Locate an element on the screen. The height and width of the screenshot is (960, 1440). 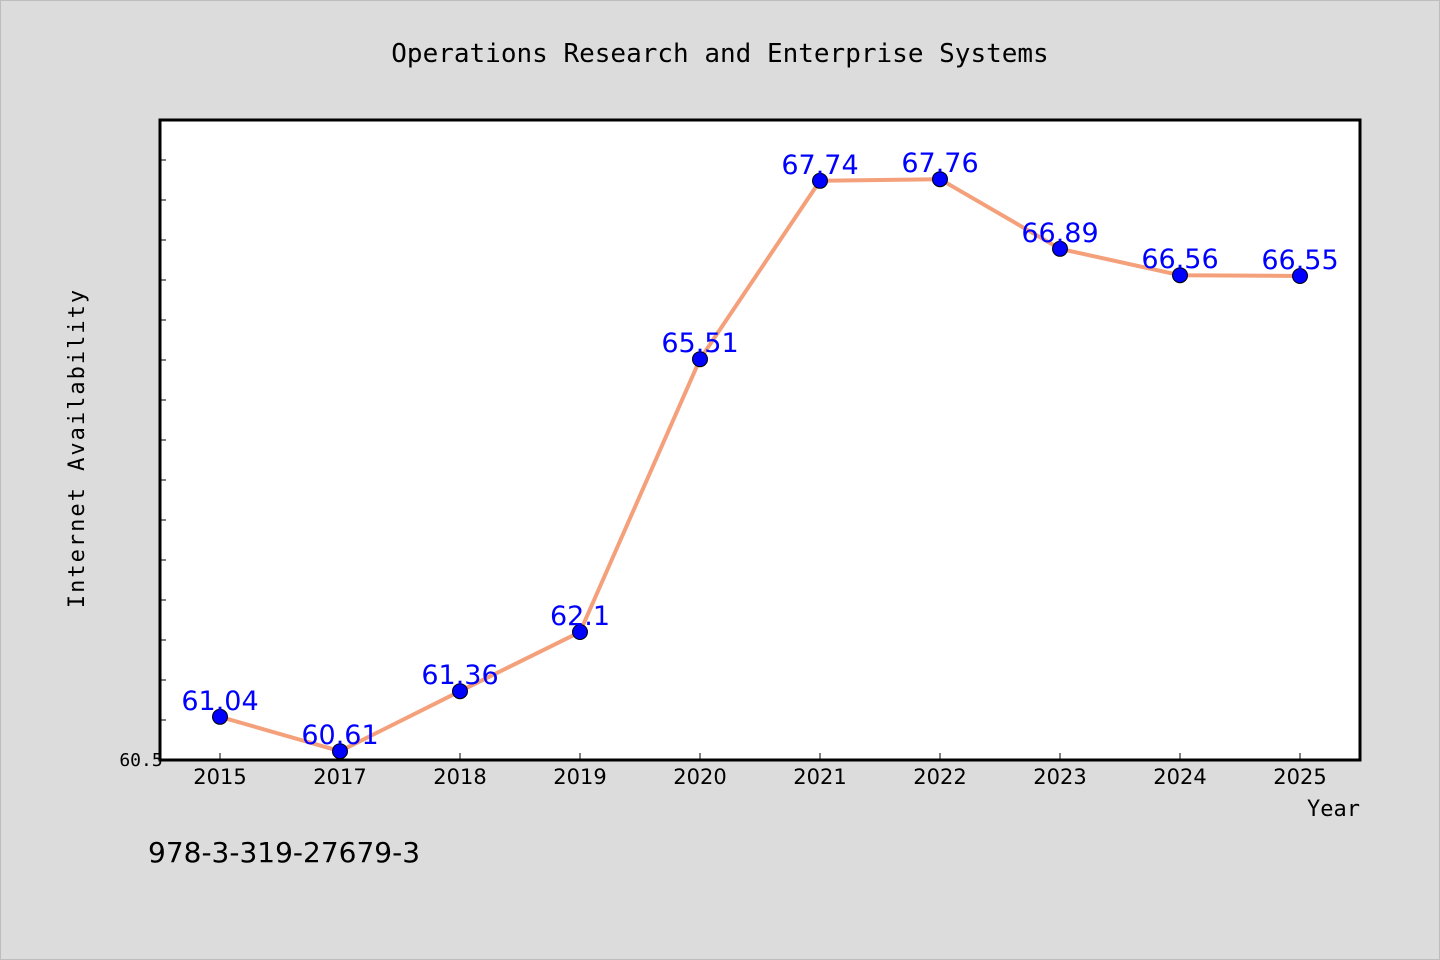
y-axis-label: Internet Availability is located at coordinates (77, 448).